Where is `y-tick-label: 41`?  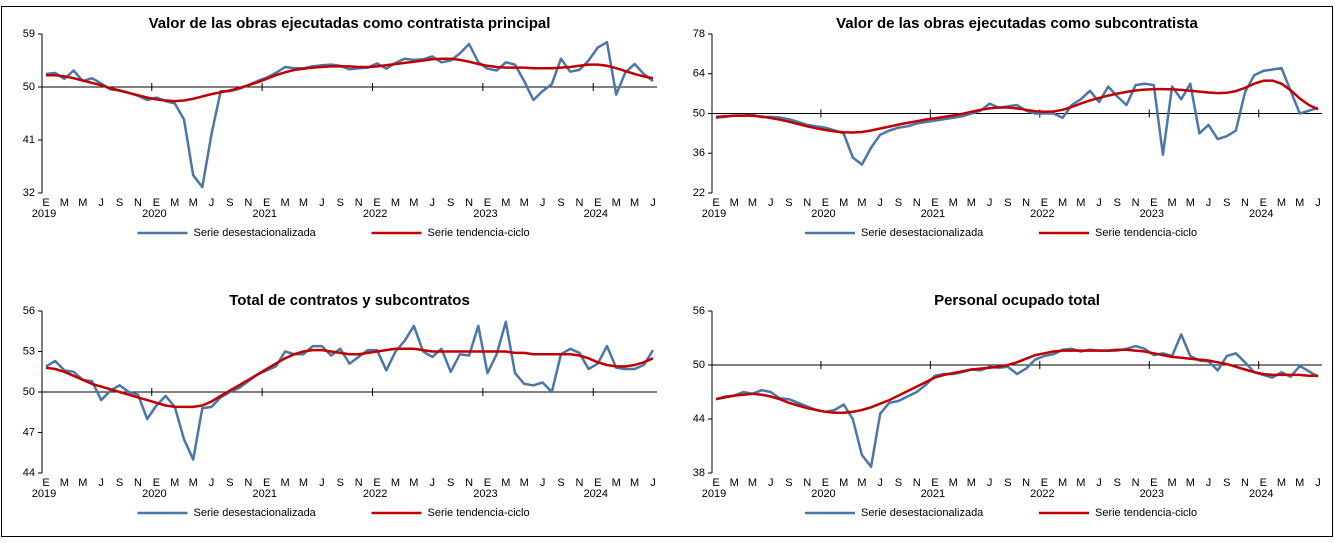
y-tick-label: 41 is located at coordinates (29, 140).